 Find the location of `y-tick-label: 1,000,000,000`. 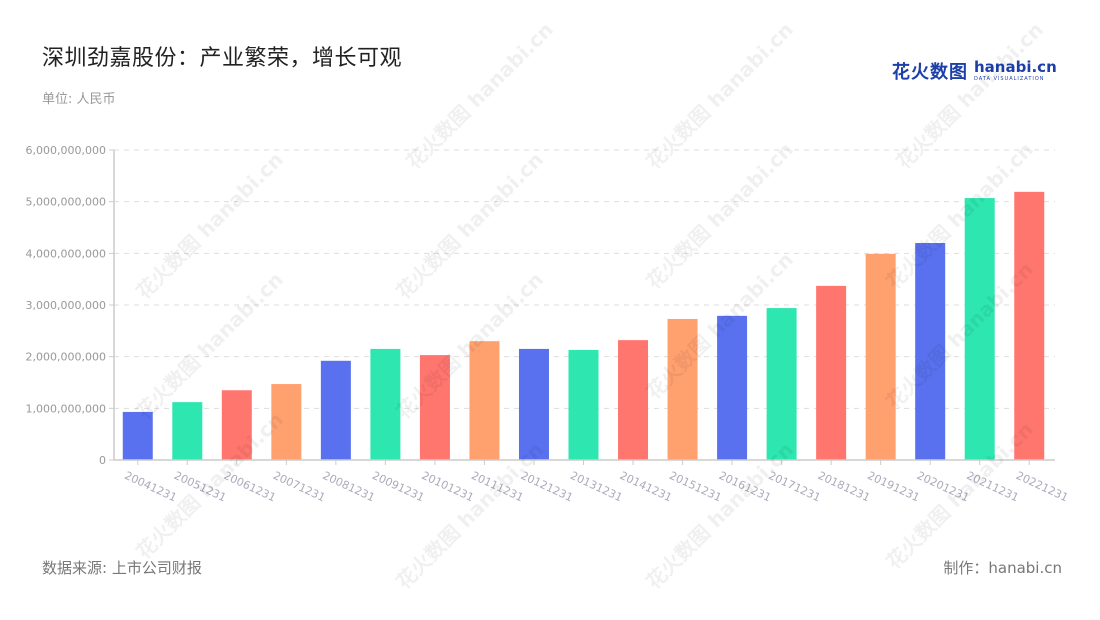

y-tick-label: 1,000,000,000 is located at coordinates (66, 408).